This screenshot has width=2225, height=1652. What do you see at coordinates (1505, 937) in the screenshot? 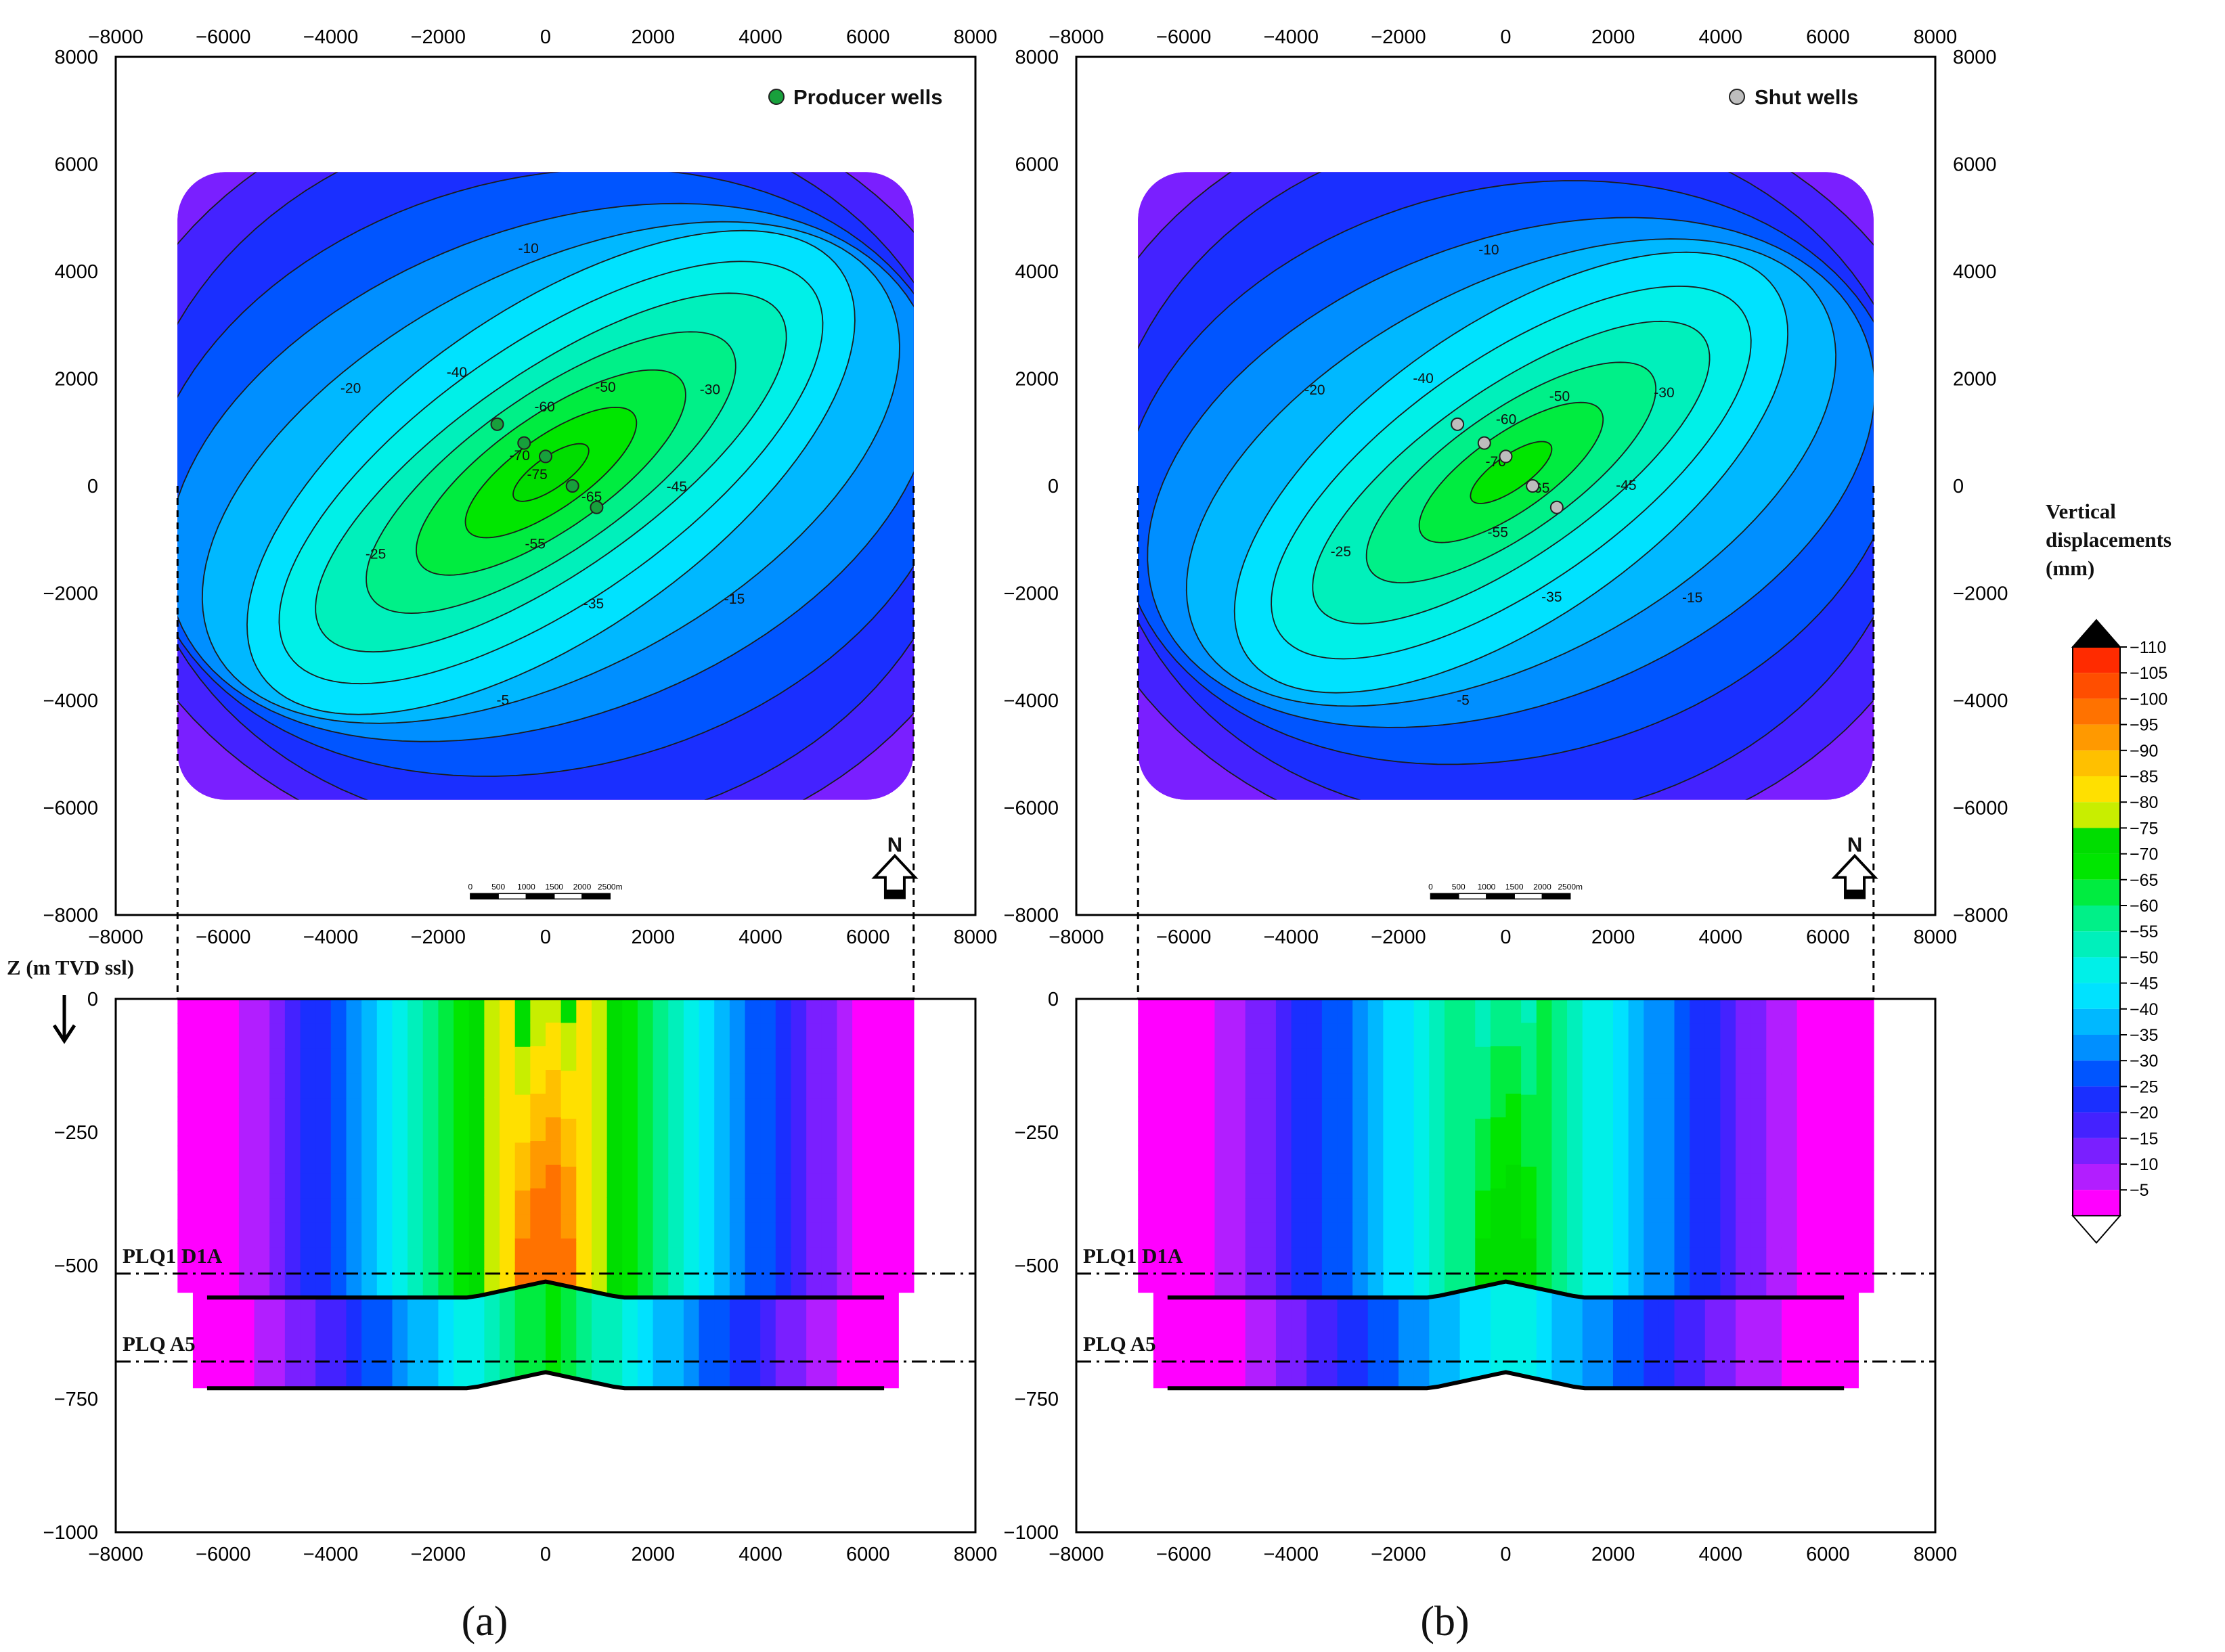
I see `plan-x-tick-bottom: 0` at bounding box center [1505, 937].